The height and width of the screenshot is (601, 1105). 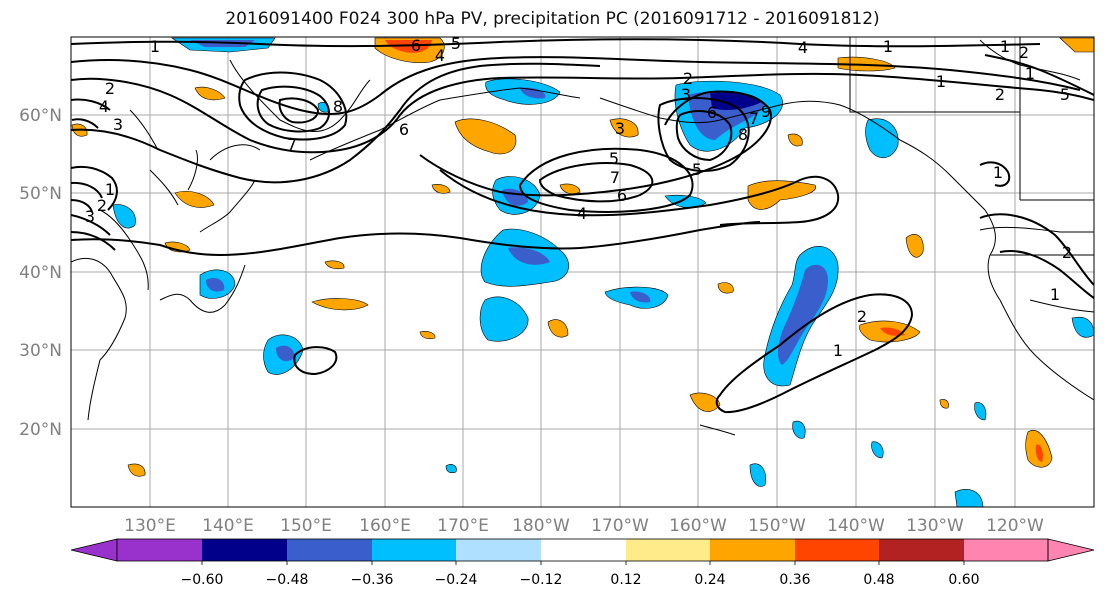 What do you see at coordinates (541, 526) in the screenshot?
I see `lon-label: 180°W` at bounding box center [541, 526].